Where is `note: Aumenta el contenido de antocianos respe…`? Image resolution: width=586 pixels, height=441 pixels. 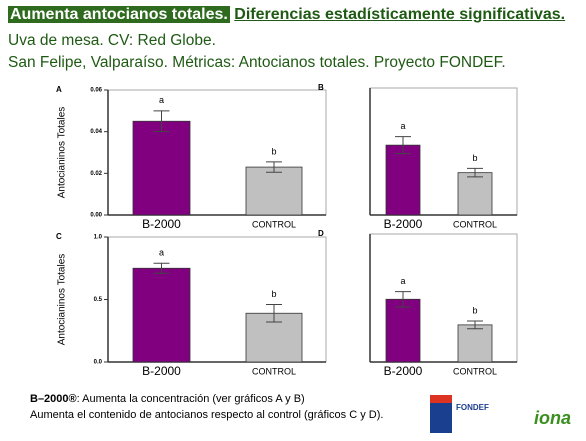 note: Aumenta el contenido de antocianos respe… is located at coordinates (207, 415).